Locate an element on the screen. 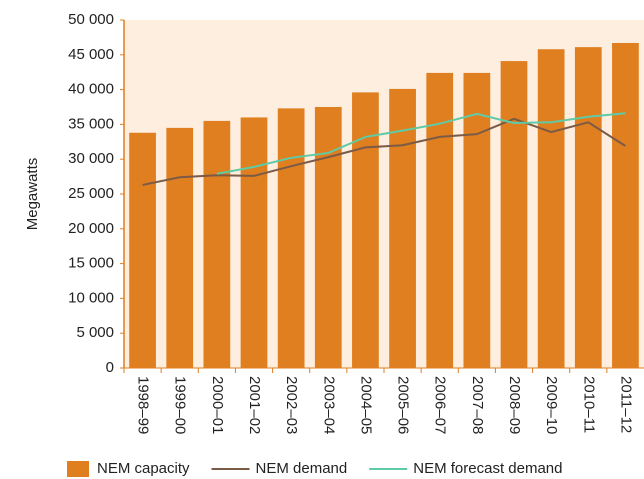  y-tick-label: 45 000 is located at coordinates (91, 54).